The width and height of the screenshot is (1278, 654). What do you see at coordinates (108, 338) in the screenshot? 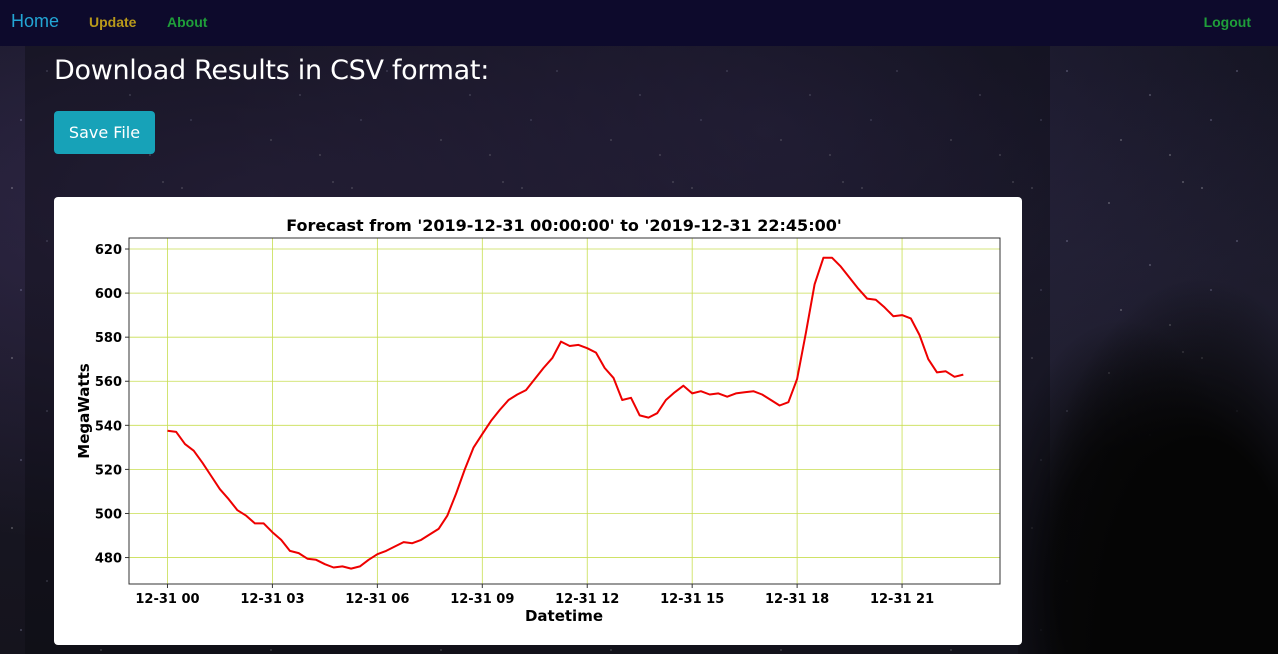
I see `y-tick-label: 580` at bounding box center [108, 338].